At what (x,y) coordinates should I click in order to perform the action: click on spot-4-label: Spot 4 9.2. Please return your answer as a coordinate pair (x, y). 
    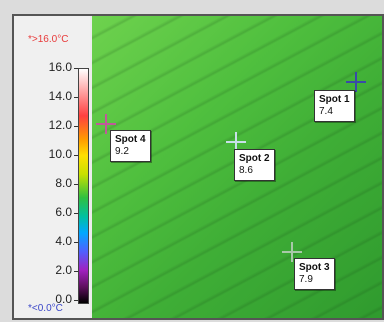
    Looking at the image, I should click on (130, 146).